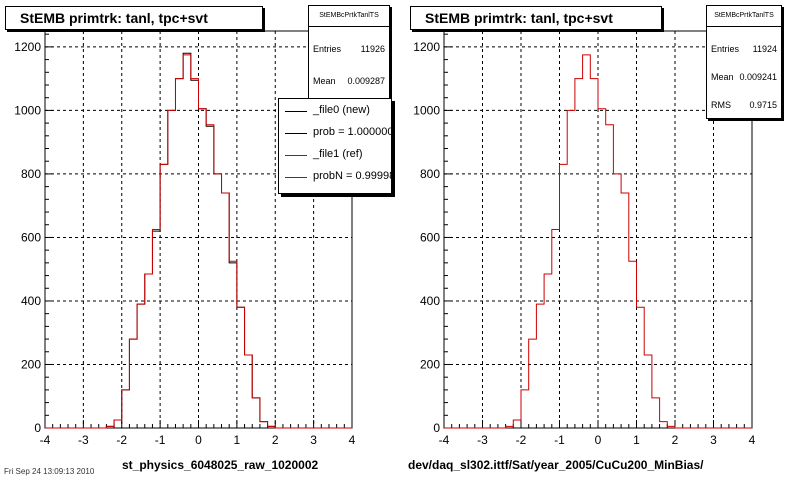 This screenshot has width=800, height=480. I want to click on right-stats-rms-value: 0.9715, so click(763, 105).